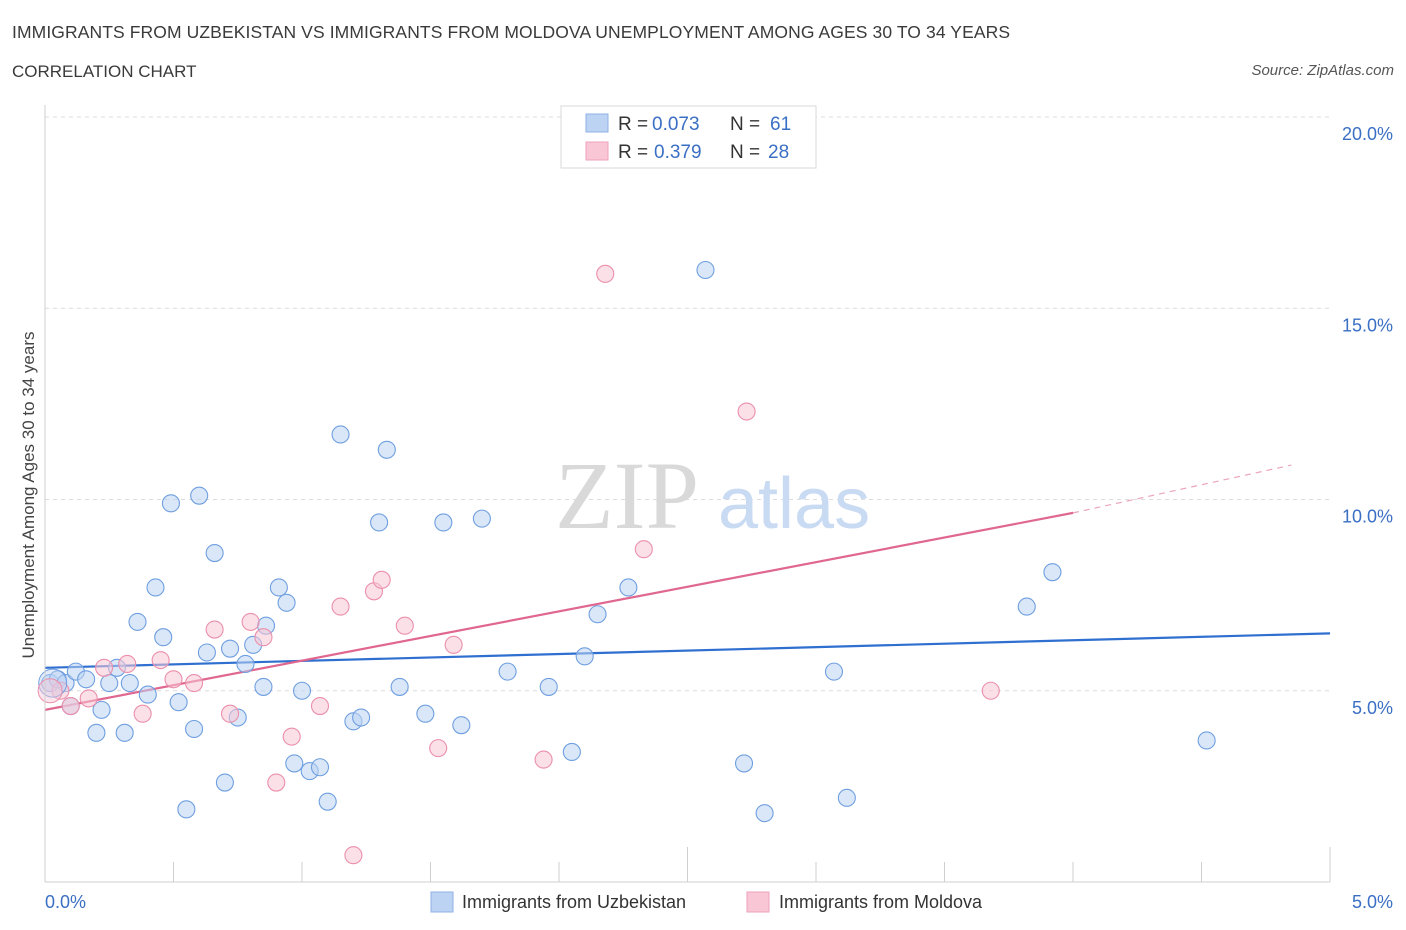 This screenshot has width=1406, height=930. What do you see at coordinates (633, 152) in the screenshot?
I see `legend-r-label-moldova: R =` at bounding box center [633, 152].